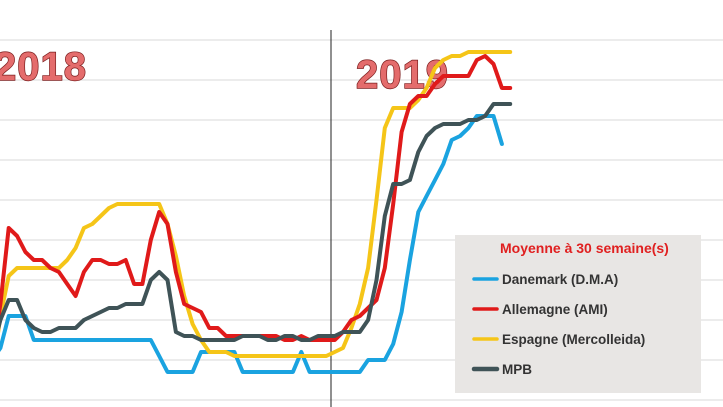  I want to click on legend-label: Espagne (Mercolleida), so click(573, 339).